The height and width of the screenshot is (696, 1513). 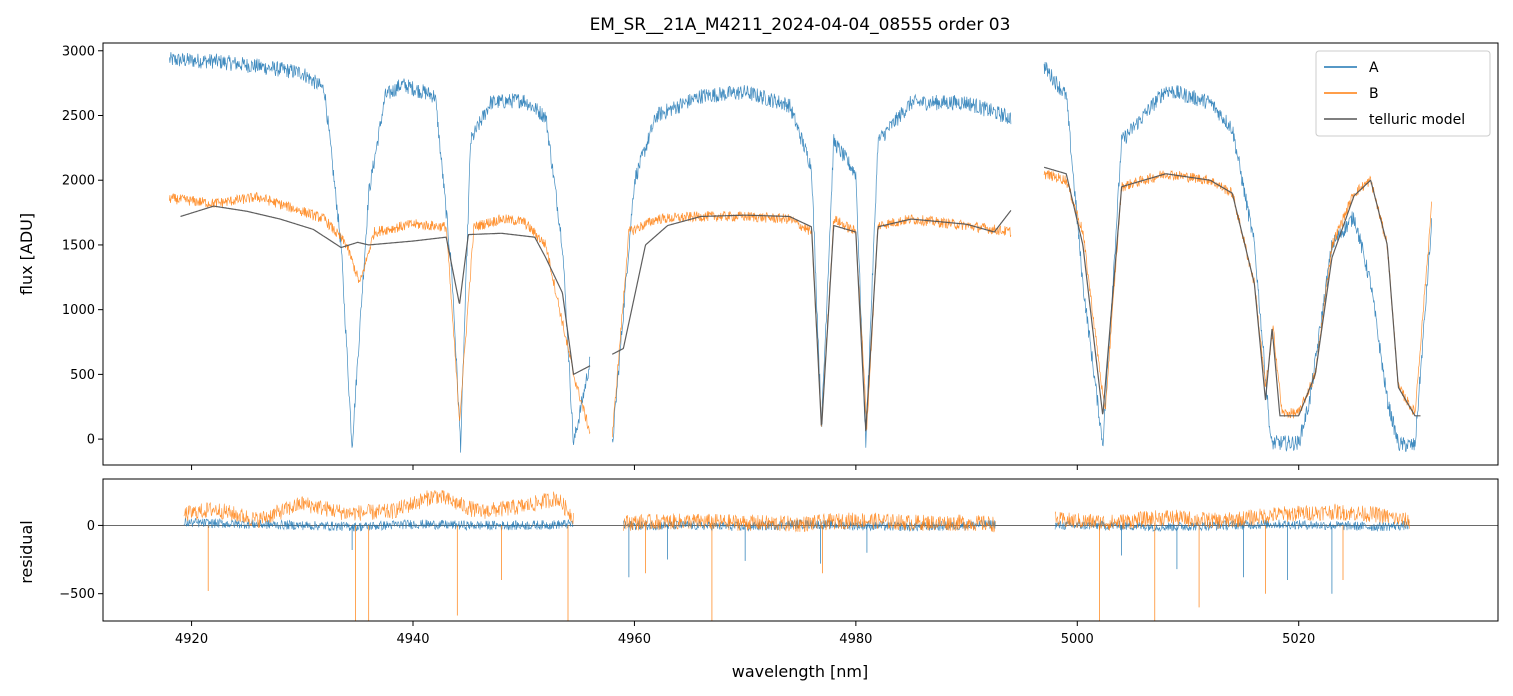 What do you see at coordinates (26, 551) in the screenshot?
I see `residual-y-label: residual` at bounding box center [26, 551].